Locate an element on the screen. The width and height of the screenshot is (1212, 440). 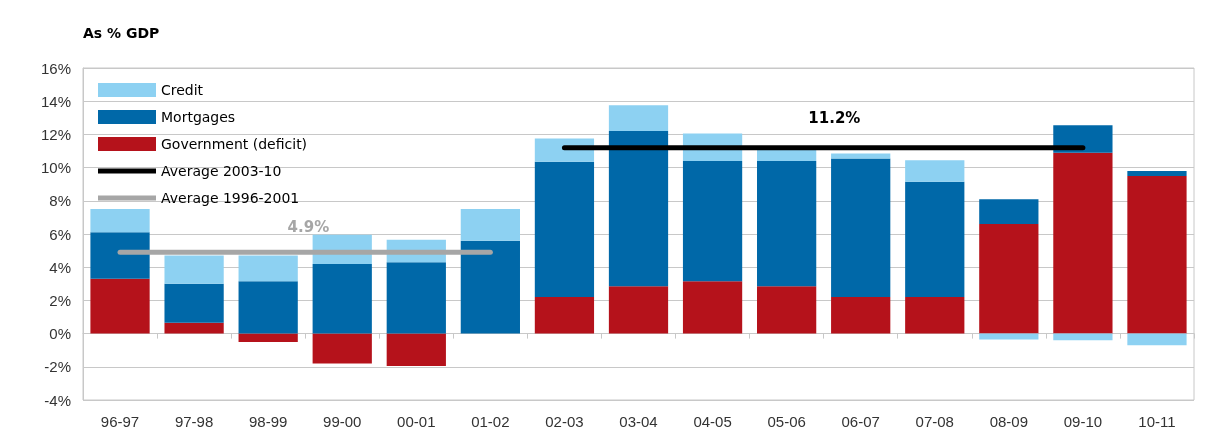
legend-label: Credit is located at coordinates (182, 90).